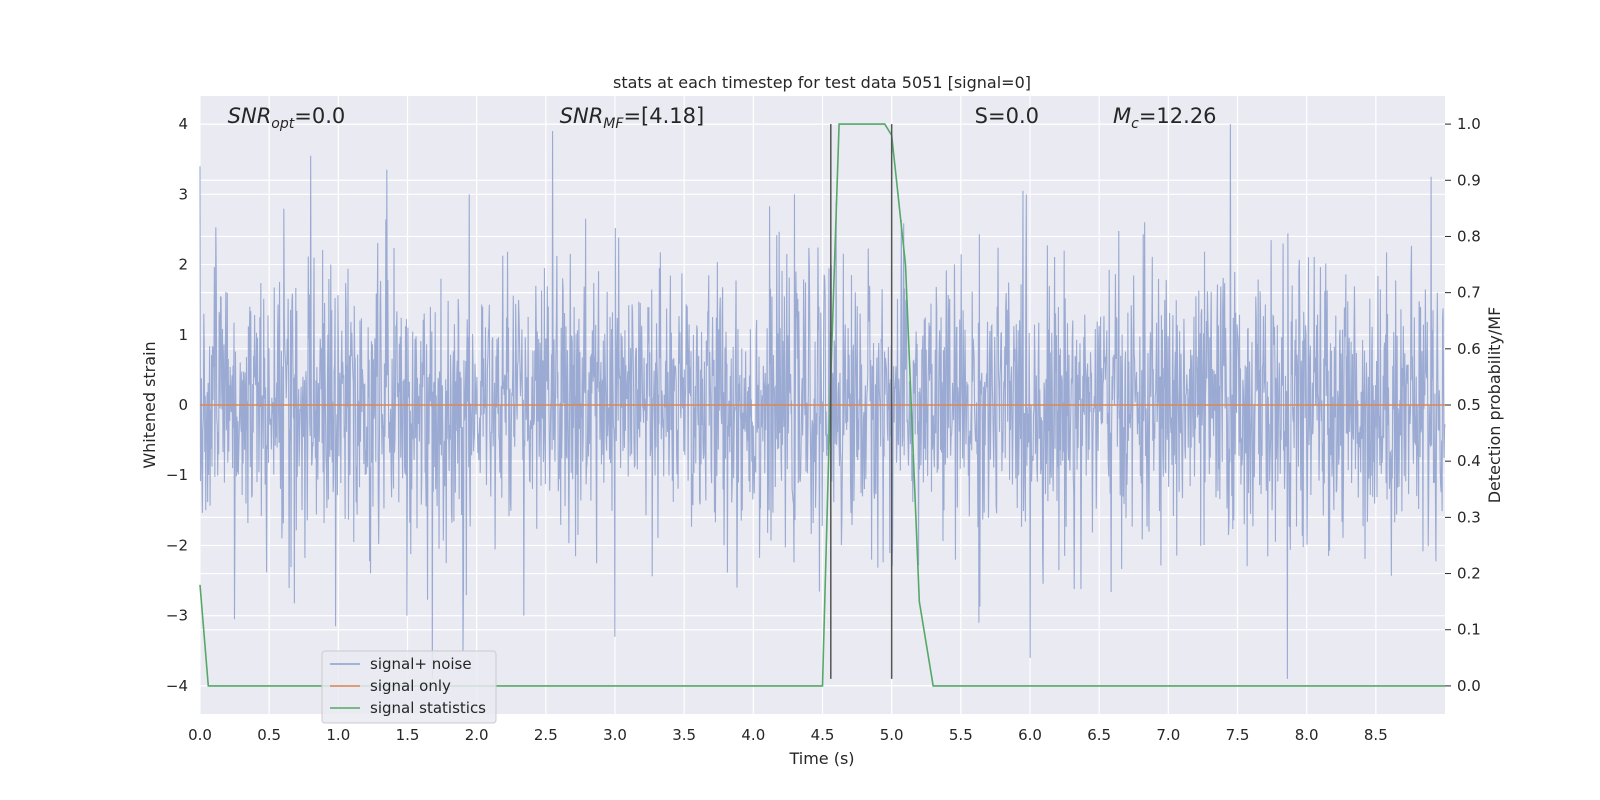  What do you see at coordinates (1469, 630) in the screenshot?
I see `right-y-tick-label-1: 0.1` at bounding box center [1469, 630].